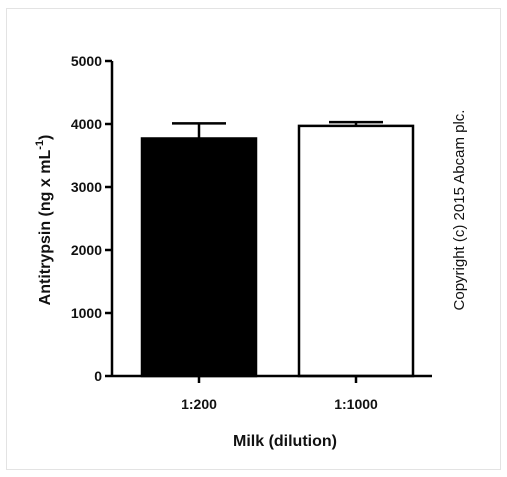  What do you see at coordinates (91, 218) in the screenshot?
I see `y-axis-ticks: 0 1000 2000 3000 4000 5000` at bounding box center [91, 218].